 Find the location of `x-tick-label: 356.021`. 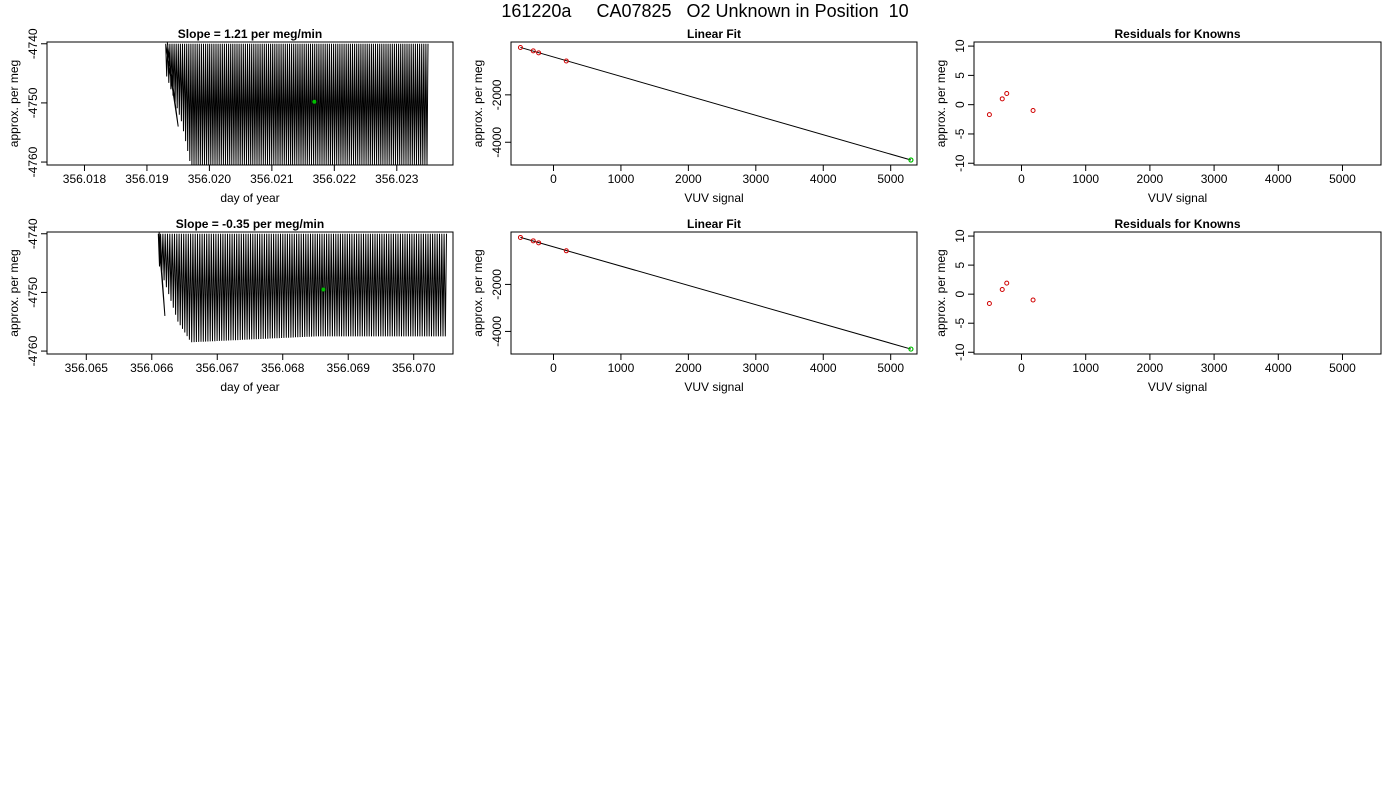

x-tick-label: 356.021 is located at coordinates (272, 179).